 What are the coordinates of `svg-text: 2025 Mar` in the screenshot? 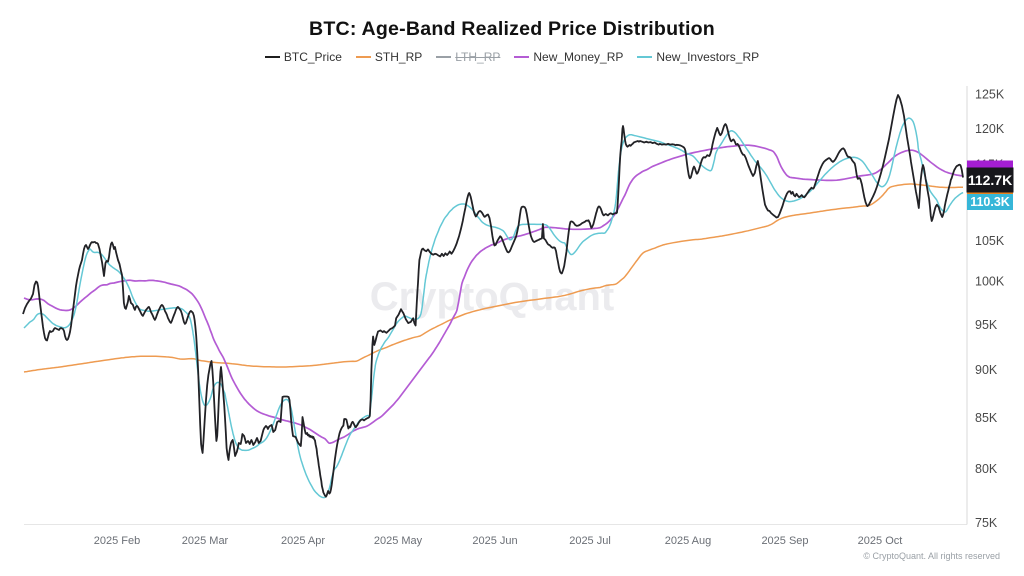 It's located at (205, 541).